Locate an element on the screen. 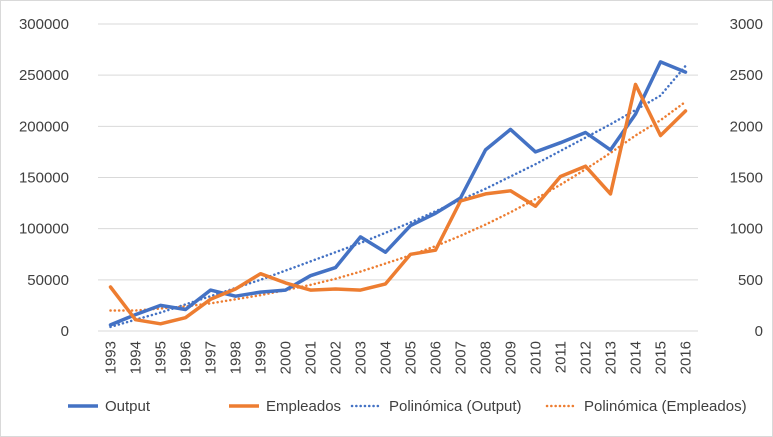 The width and height of the screenshot is (773, 437). left-axis-tick-label: 300000 is located at coordinates (44, 24).